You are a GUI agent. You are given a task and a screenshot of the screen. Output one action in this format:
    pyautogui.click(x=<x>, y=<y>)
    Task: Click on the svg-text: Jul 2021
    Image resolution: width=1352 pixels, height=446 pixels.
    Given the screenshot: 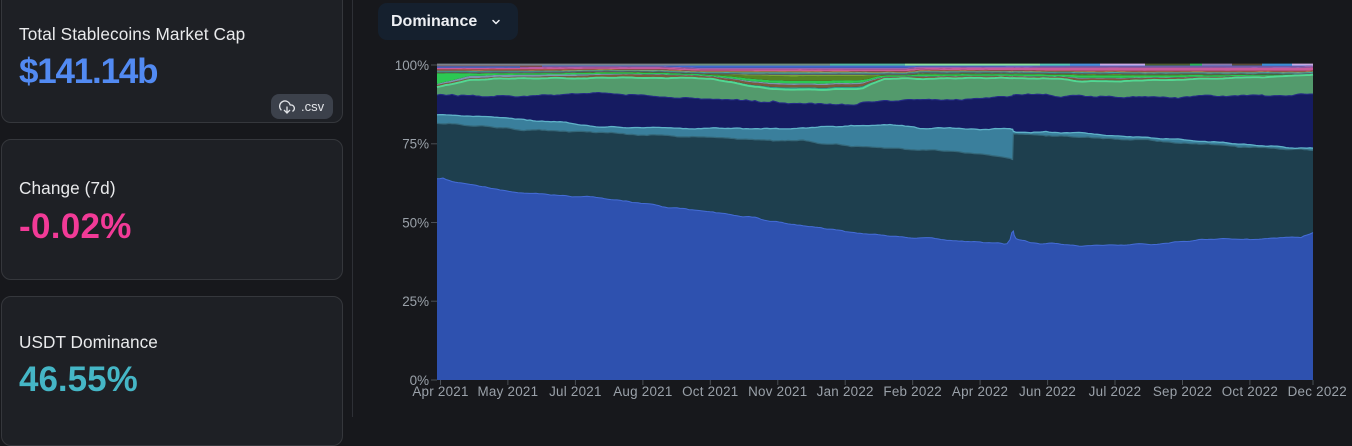 What is the action you would take?
    pyautogui.click(x=575, y=391)
    